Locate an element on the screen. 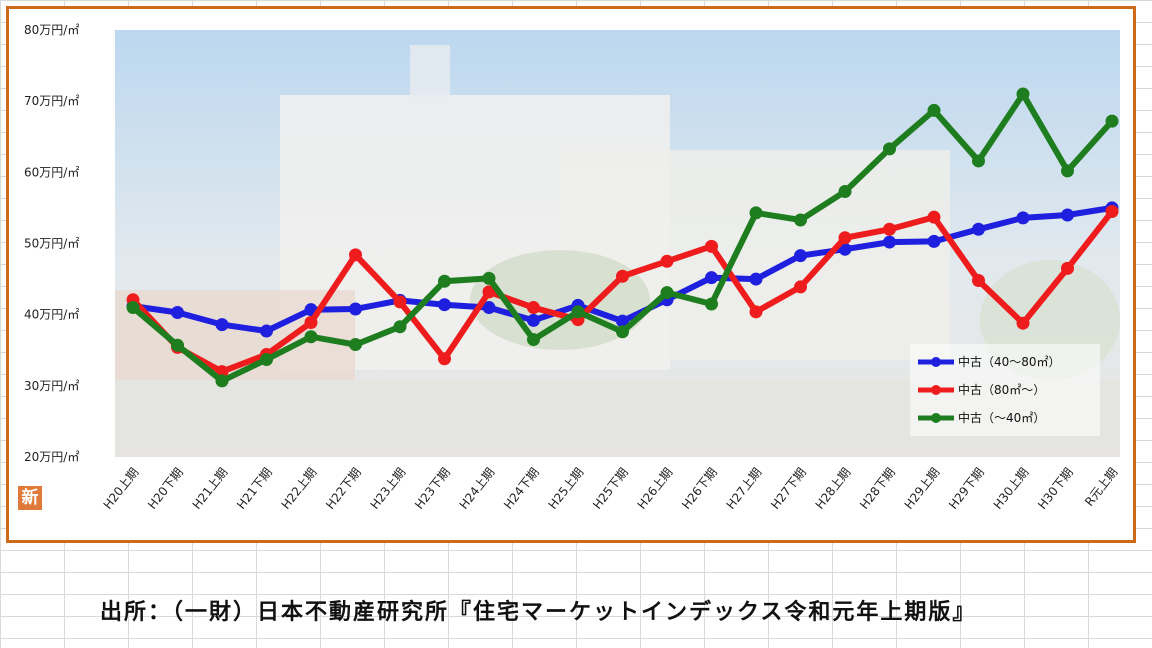  y-tick-label: 70万円/㎡ is located at coordinates (51, 101).